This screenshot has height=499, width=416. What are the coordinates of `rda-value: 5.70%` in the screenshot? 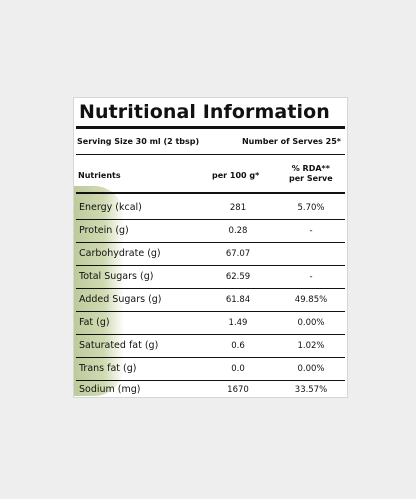 It's located at (311, 208).